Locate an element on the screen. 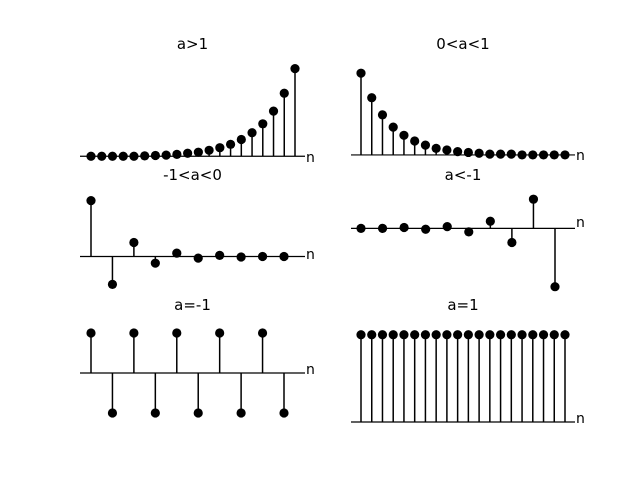 This screenshot has height=480, width=640. stem-panel-2: 0<a<1 n is located at coordinates (468, 99).